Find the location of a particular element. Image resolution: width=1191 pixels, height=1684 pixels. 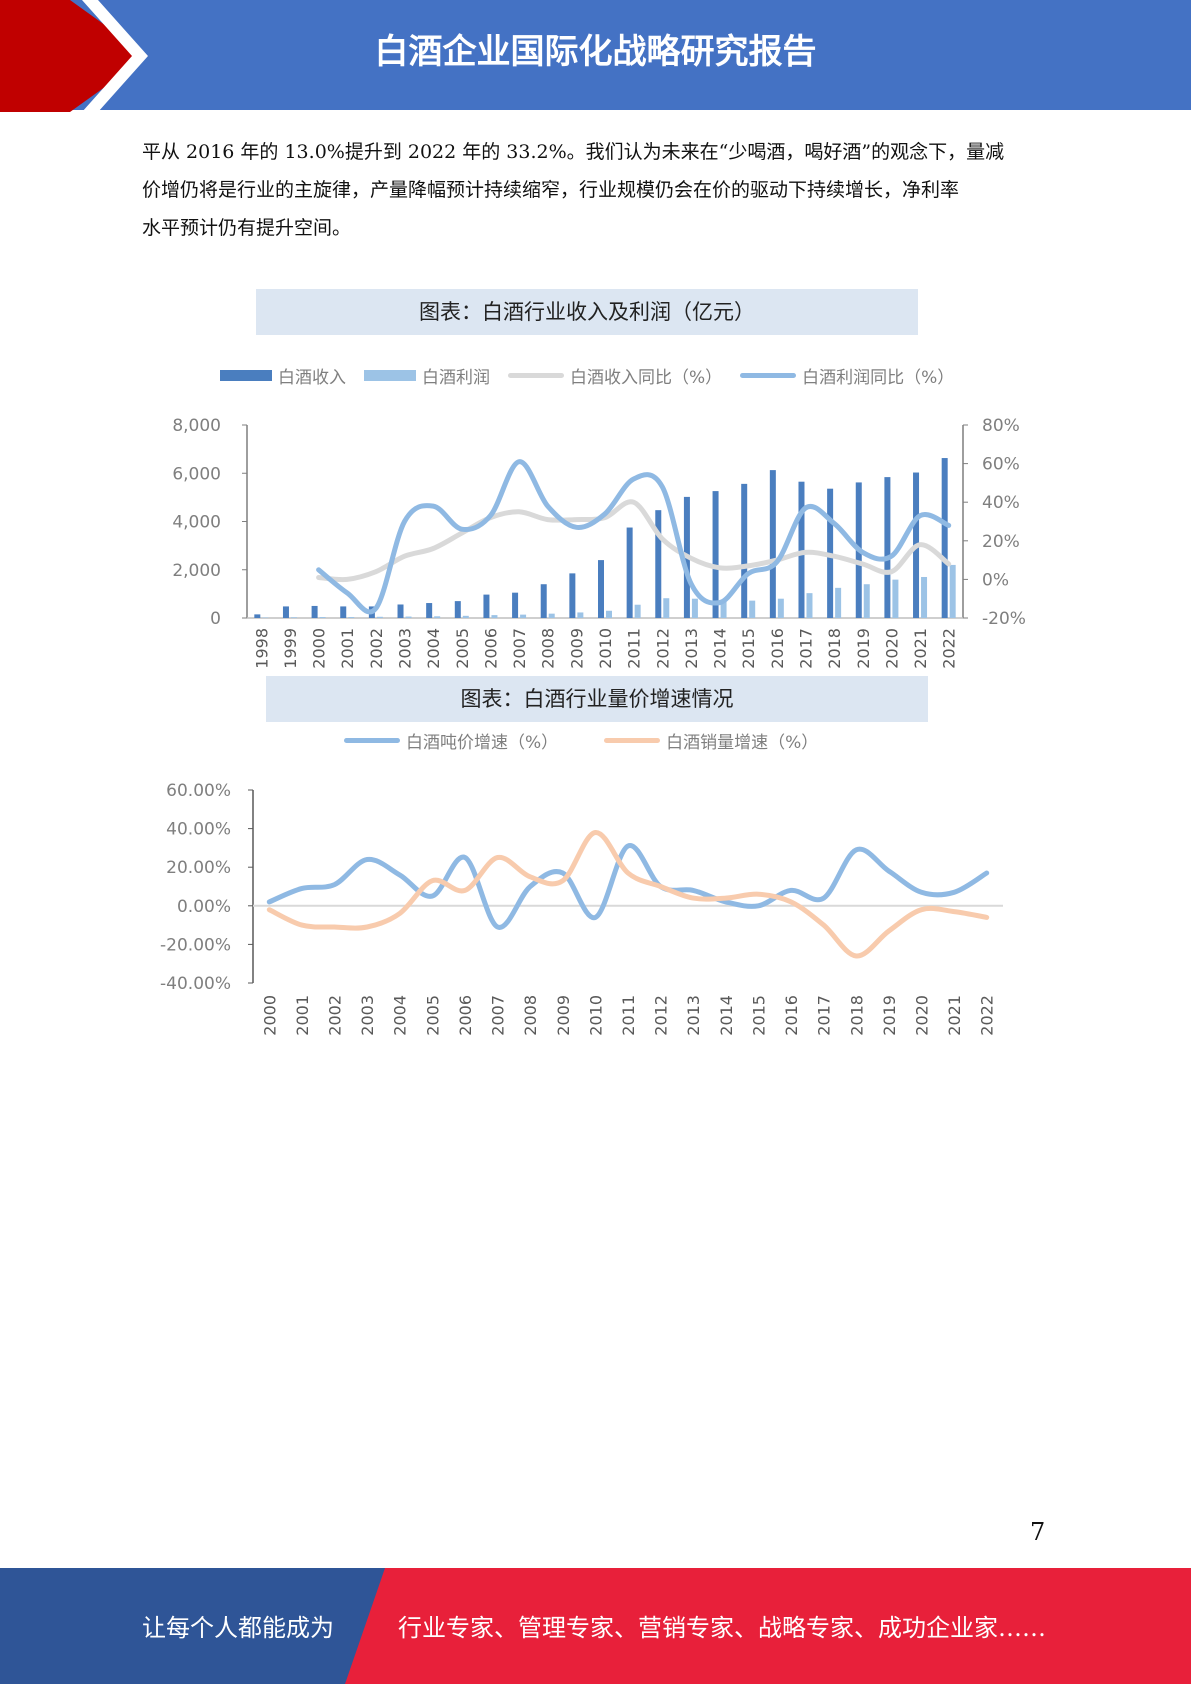

y-tick-label: 0.00% is located at coordinates (204, 907).